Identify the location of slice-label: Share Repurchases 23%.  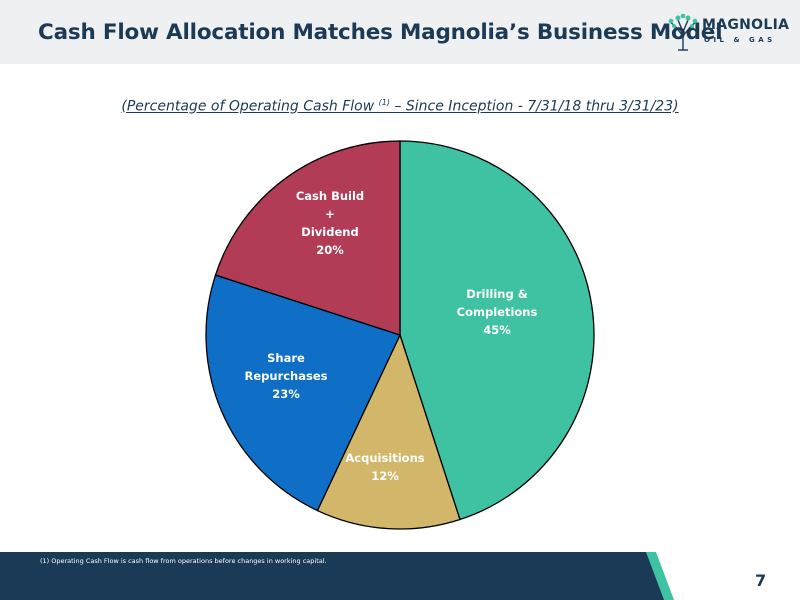
(286, 376).